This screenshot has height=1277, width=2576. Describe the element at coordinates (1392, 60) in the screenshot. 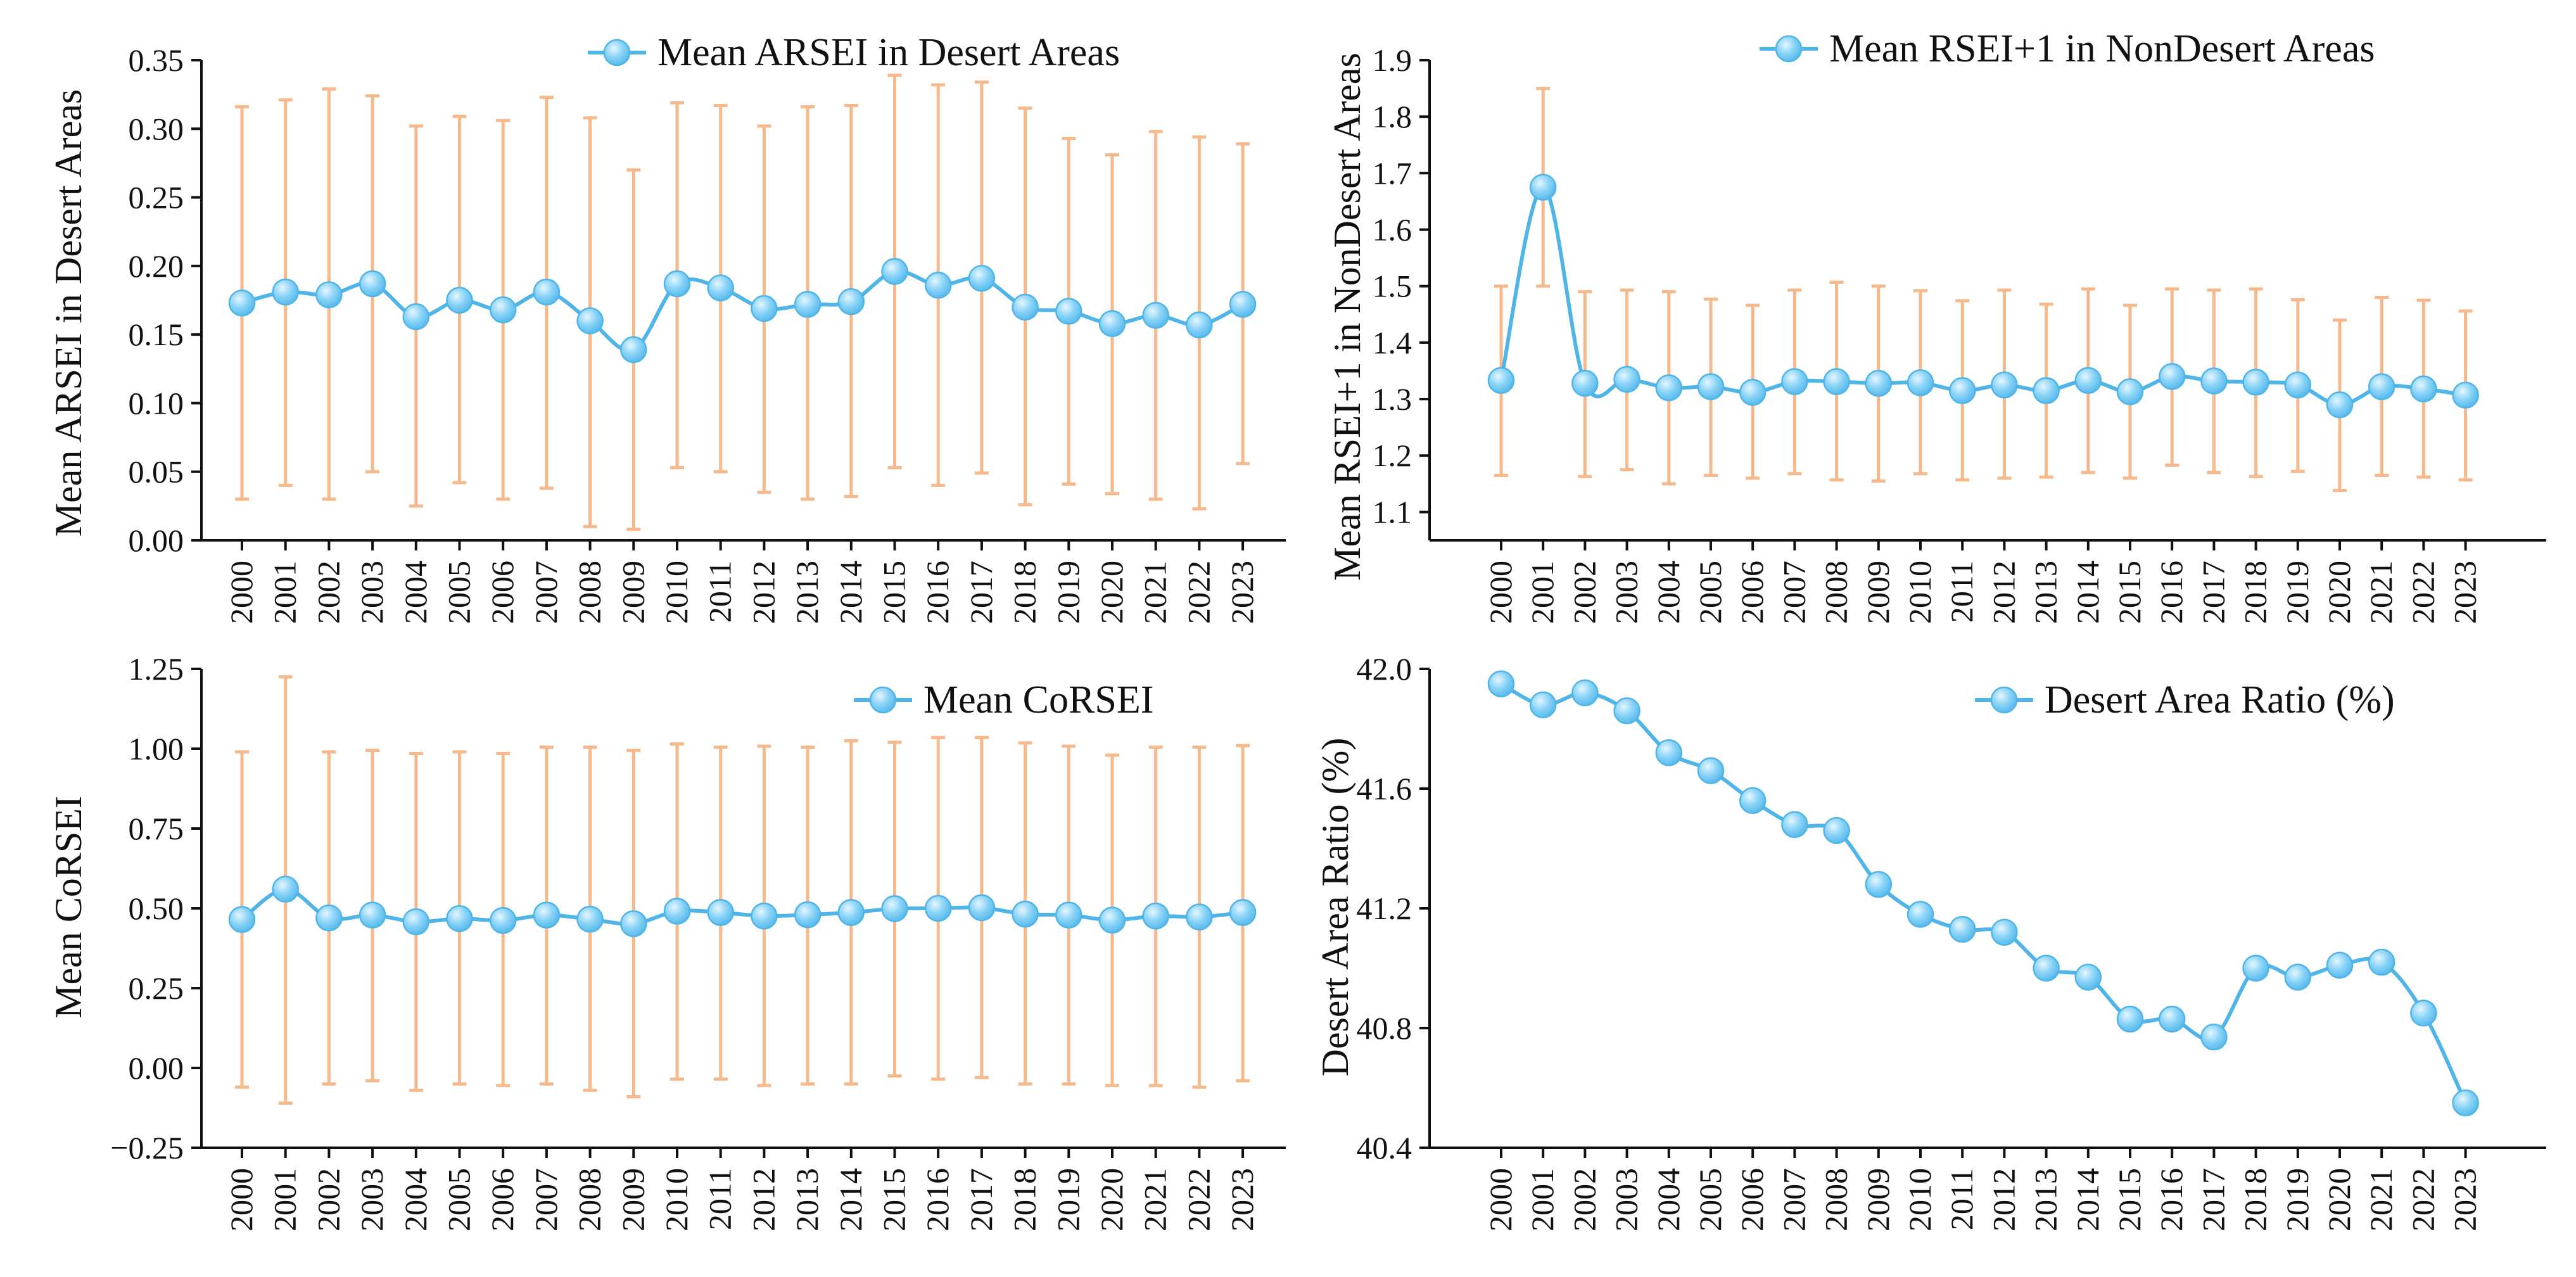

I see `y-tick-label: 1.9` at that location.